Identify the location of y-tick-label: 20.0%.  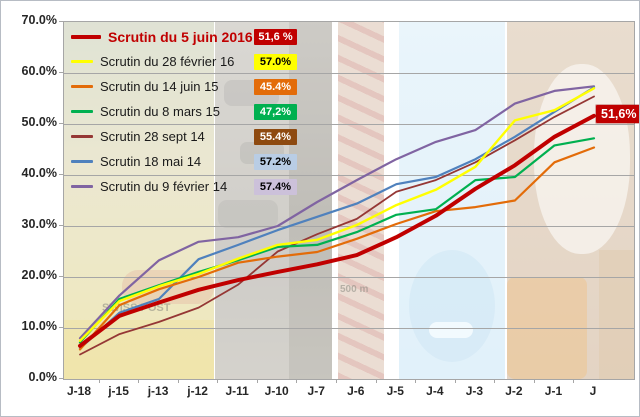
(39, 275).